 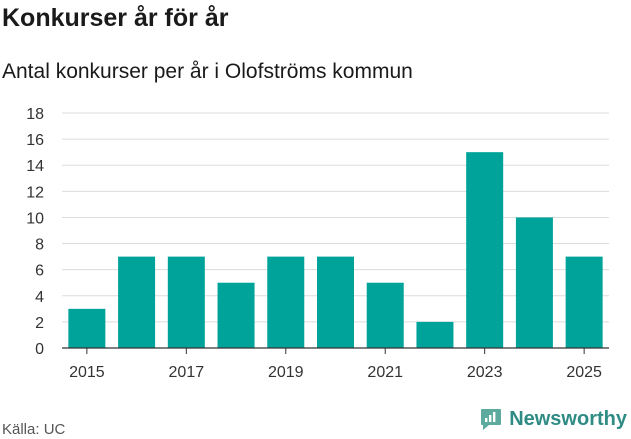 What do you see at coordinates (115, 18) in the screenshot?
I see `chart-title: Konkurser år för år` at bounding box center [115, 18].